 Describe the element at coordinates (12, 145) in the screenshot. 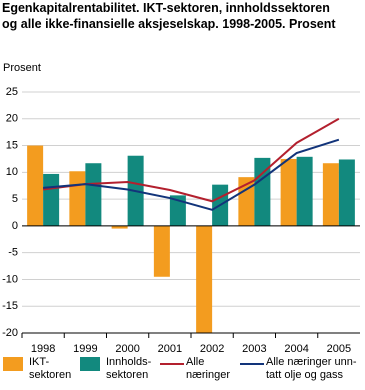

I see `y-tick-label: 15` at that location.